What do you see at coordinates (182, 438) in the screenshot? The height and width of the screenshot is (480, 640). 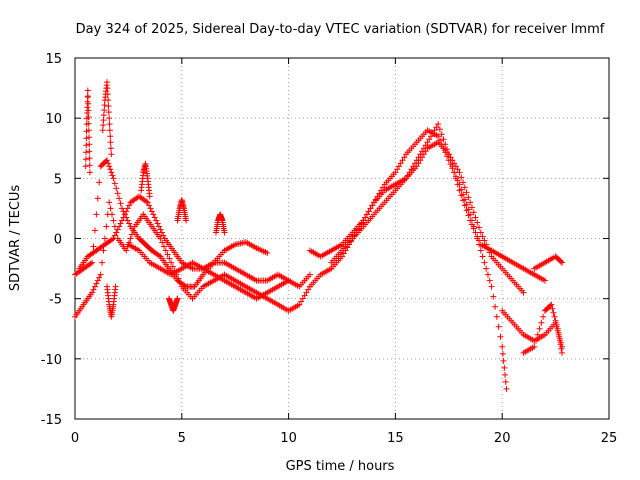 I see `x-tick-label: 5` at bounding box center [182, 438].